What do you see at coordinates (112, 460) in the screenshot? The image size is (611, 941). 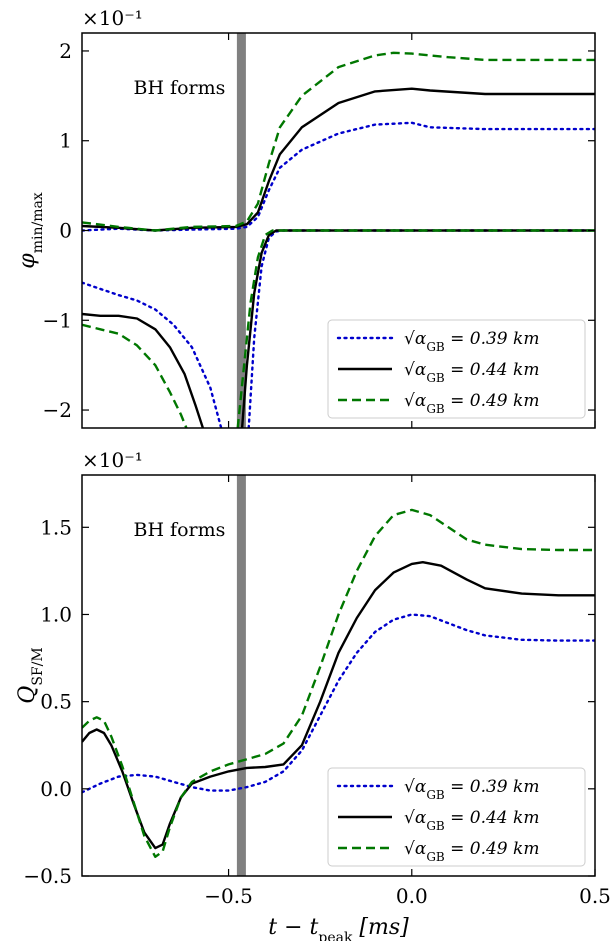 I see `bottom-scale-label: ×10⁻¹` at bounding box center [112, 460].